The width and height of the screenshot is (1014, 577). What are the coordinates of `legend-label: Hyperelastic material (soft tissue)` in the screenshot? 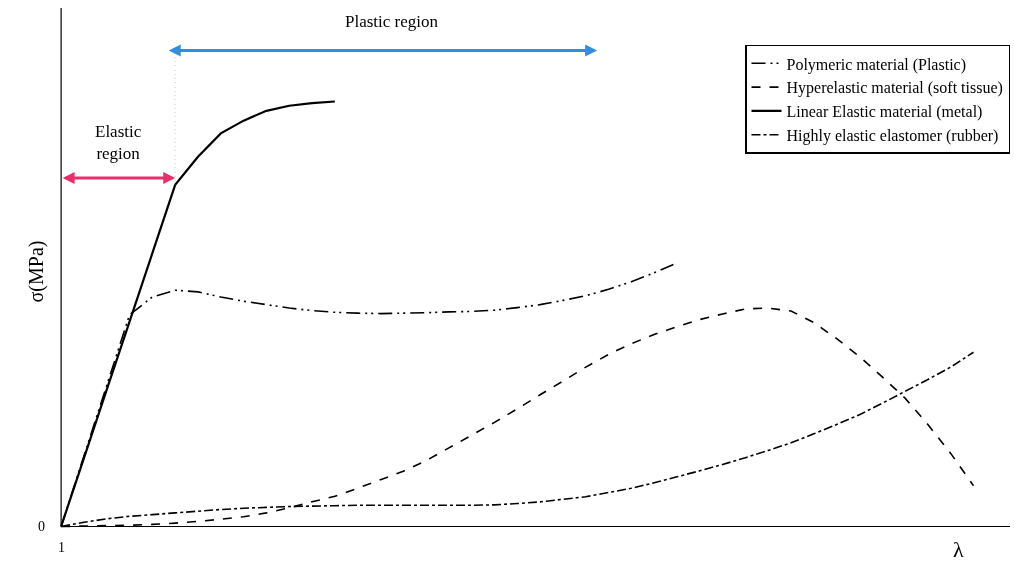 It's located at (894, 88).